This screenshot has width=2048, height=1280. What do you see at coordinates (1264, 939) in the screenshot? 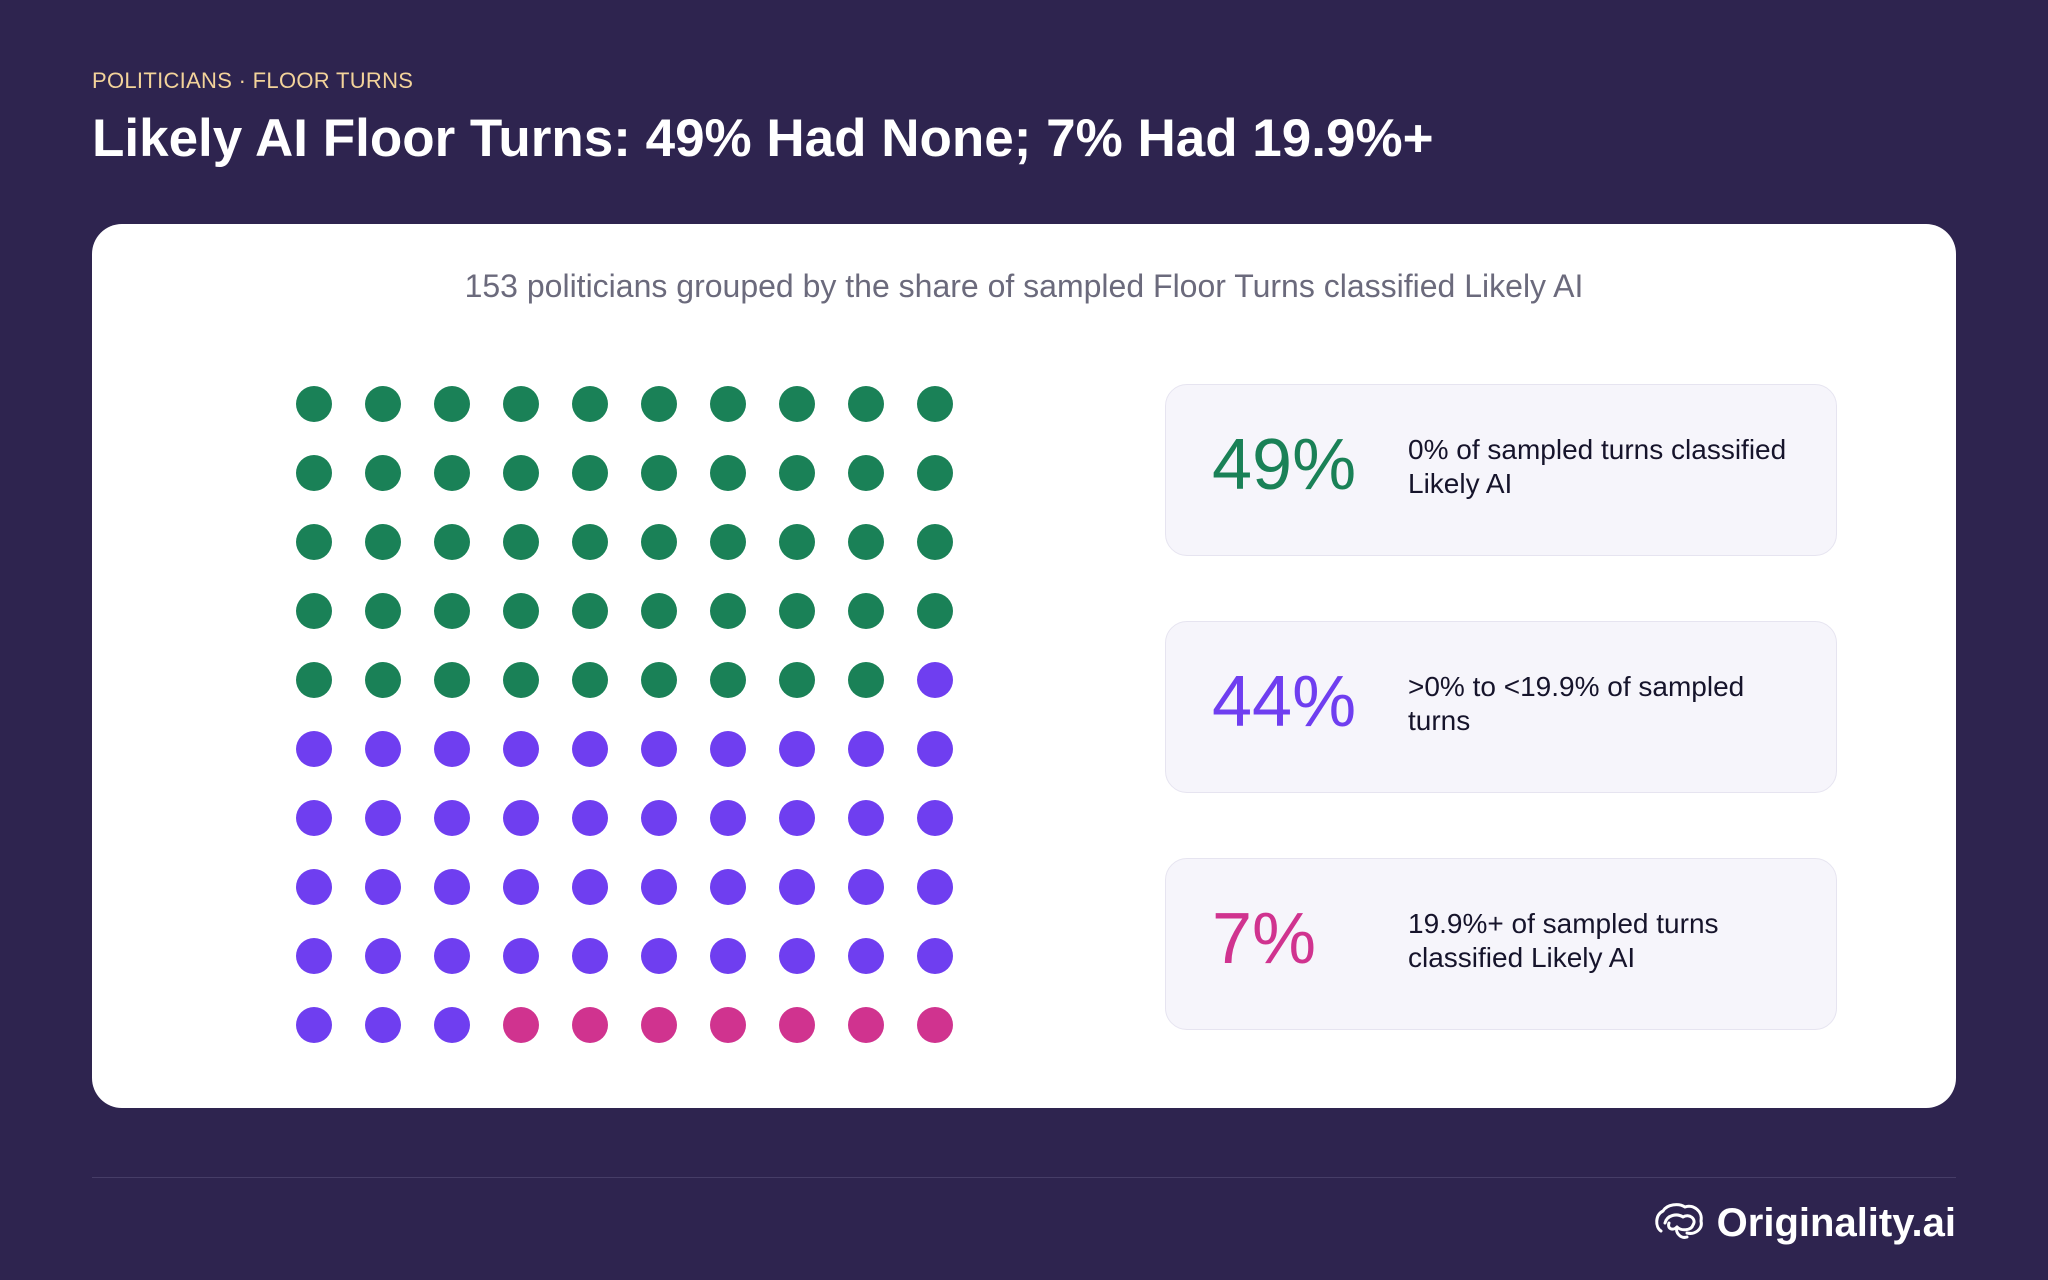
I see `stat-percent-high: 7%` at bounding box center [1264, 939].